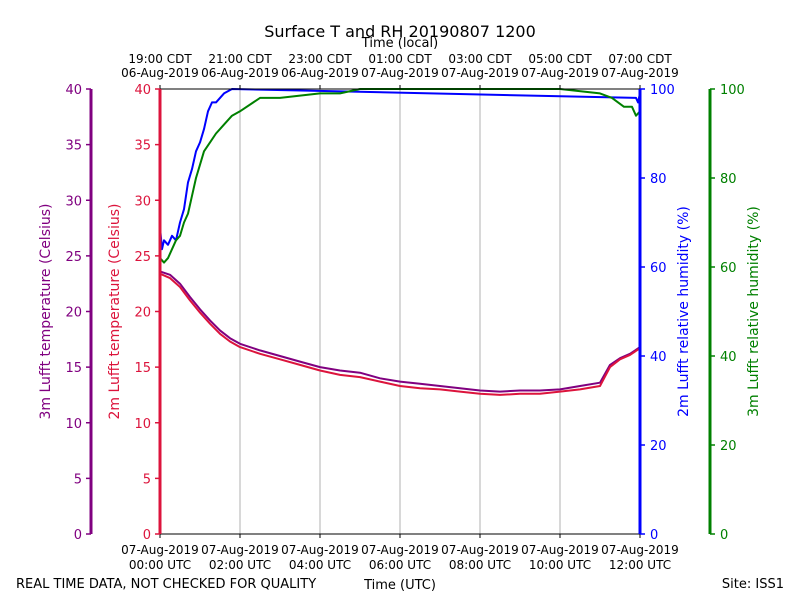 This screenshot has height=600, width=800. Describe the element at coordinates (320, 565) in the screenshot. I see `bottom-x-tick-label: 04:00 UTC` at that location.